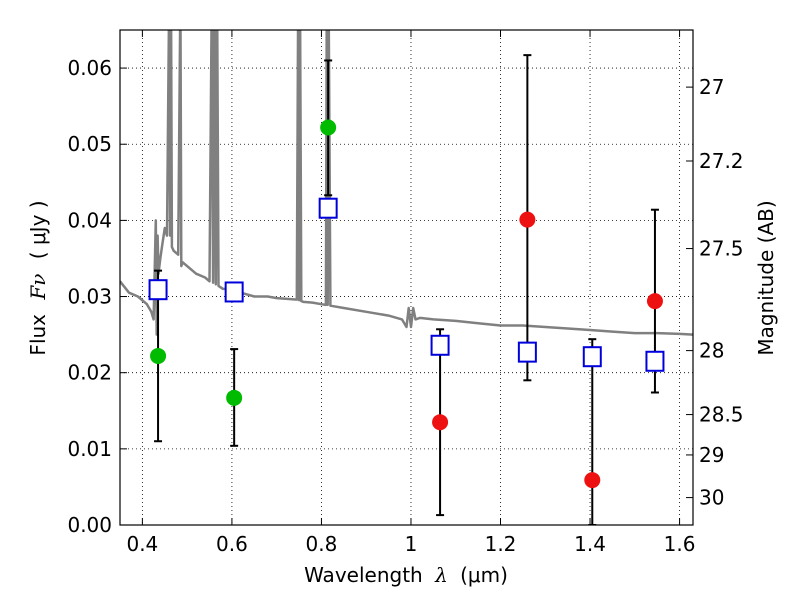  What do you see at coordinates (721, 415) in the screenshot?
I see `y2-tick-label: 28.5` at bounding box center [721, 415].